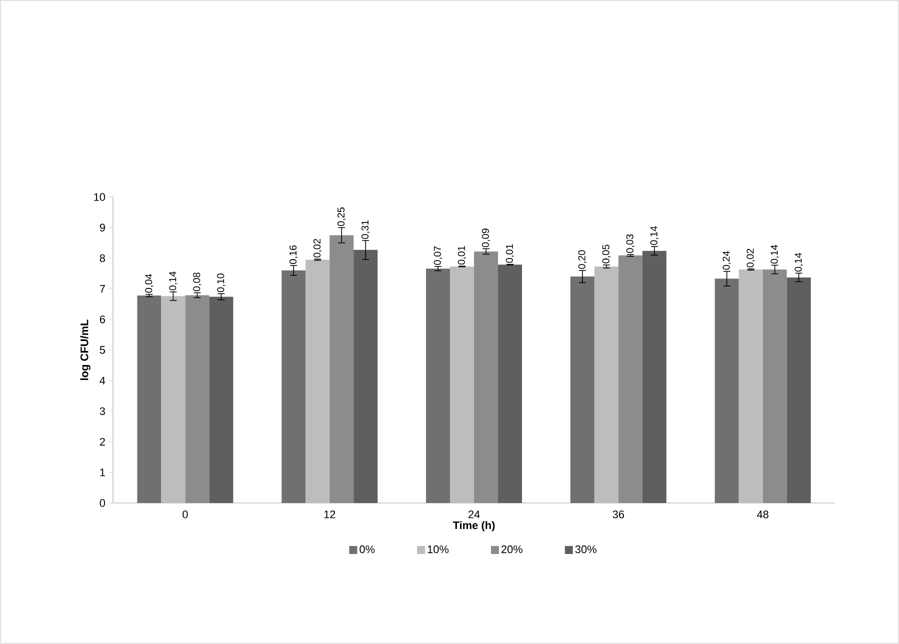 This screenshot has height=644, width=899. What do you see at coordinates (511, 549) in the screenshot?
I see `legend-label: 20%` at bounding box center [511, 549].